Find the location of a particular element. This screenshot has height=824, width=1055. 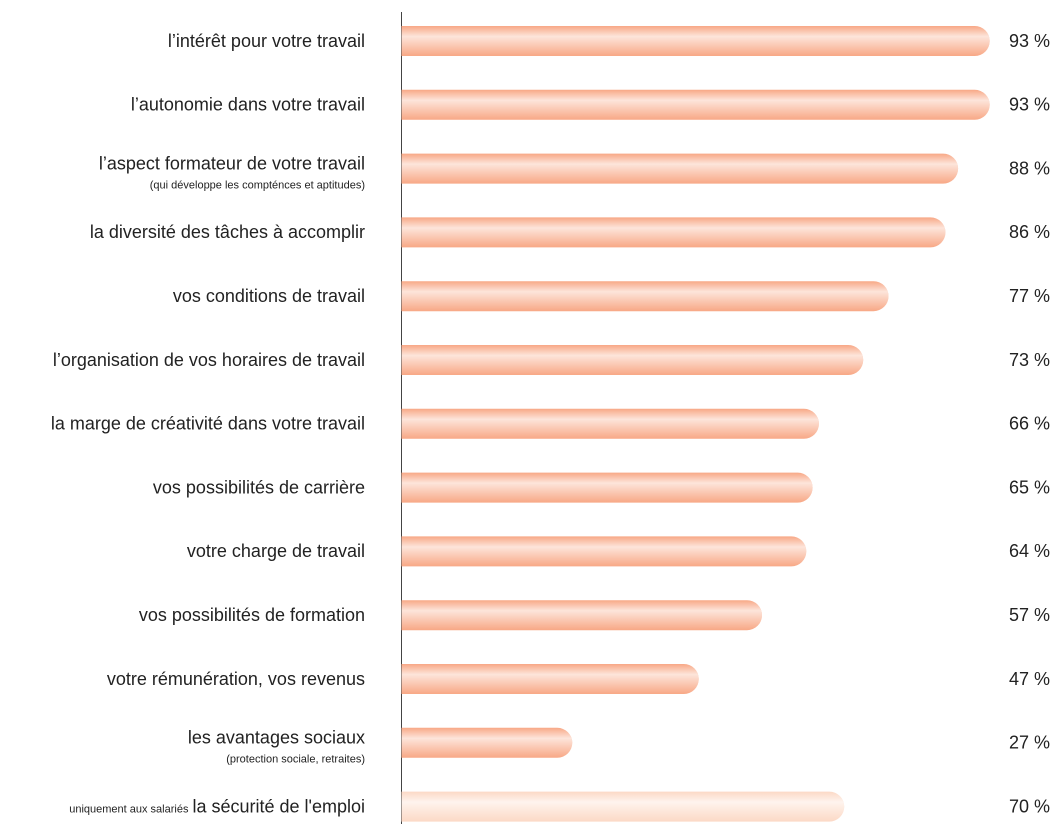

category-label: votre charge de travail is located at coordinates (276, 551).